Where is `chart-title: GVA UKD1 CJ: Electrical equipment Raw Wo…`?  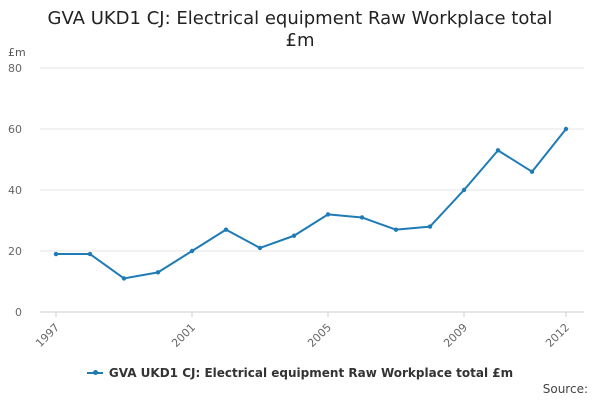 chart-title: GVA UKD1 CJ: Electrical equipment Raw Wo… is located at coordinates (300, 30).